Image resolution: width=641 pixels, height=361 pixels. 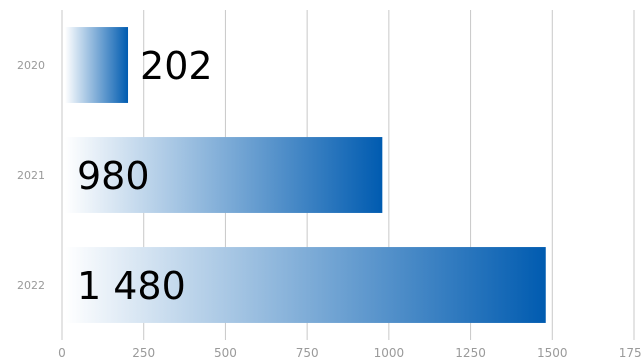 What do you see at coordinates (225, 353) in the screenshot?
I see `x-tick-label-500: 500` at bounding box center [225, 353].